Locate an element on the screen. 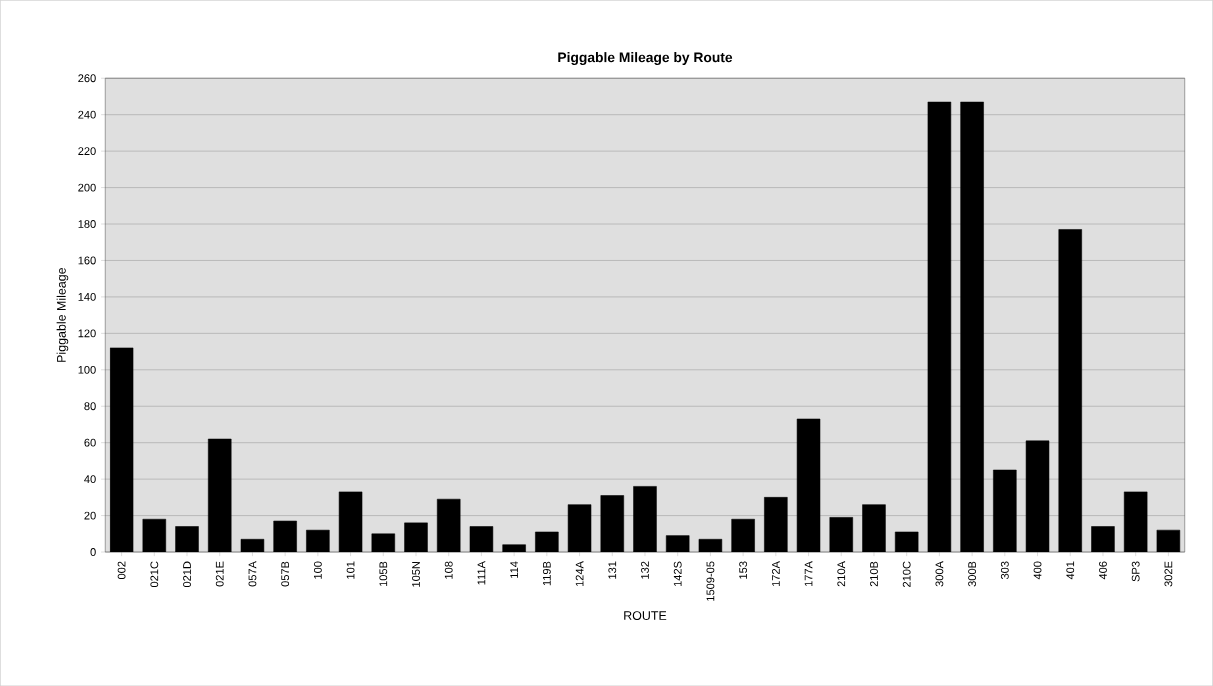 Image resolution: width=1213 pixels, height=686 pixels. x-tick-label: 105B is located at coordinates (383, 573).